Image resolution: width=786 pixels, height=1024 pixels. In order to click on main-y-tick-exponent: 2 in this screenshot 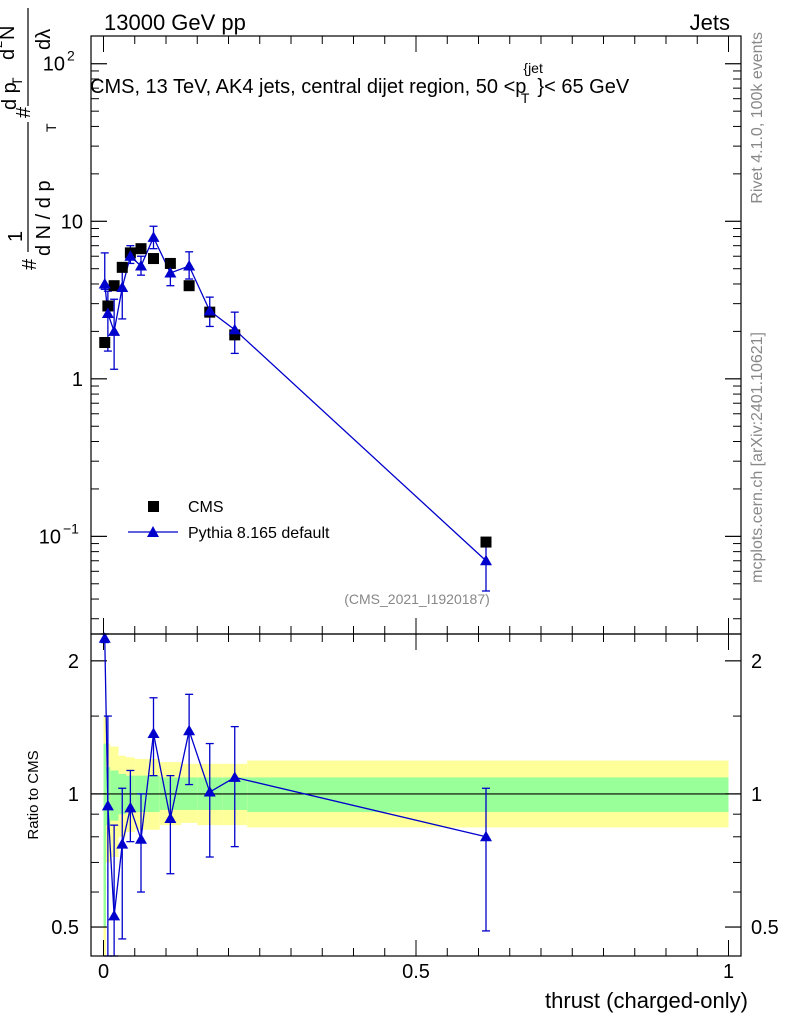, I will do `click(71, 56)`.